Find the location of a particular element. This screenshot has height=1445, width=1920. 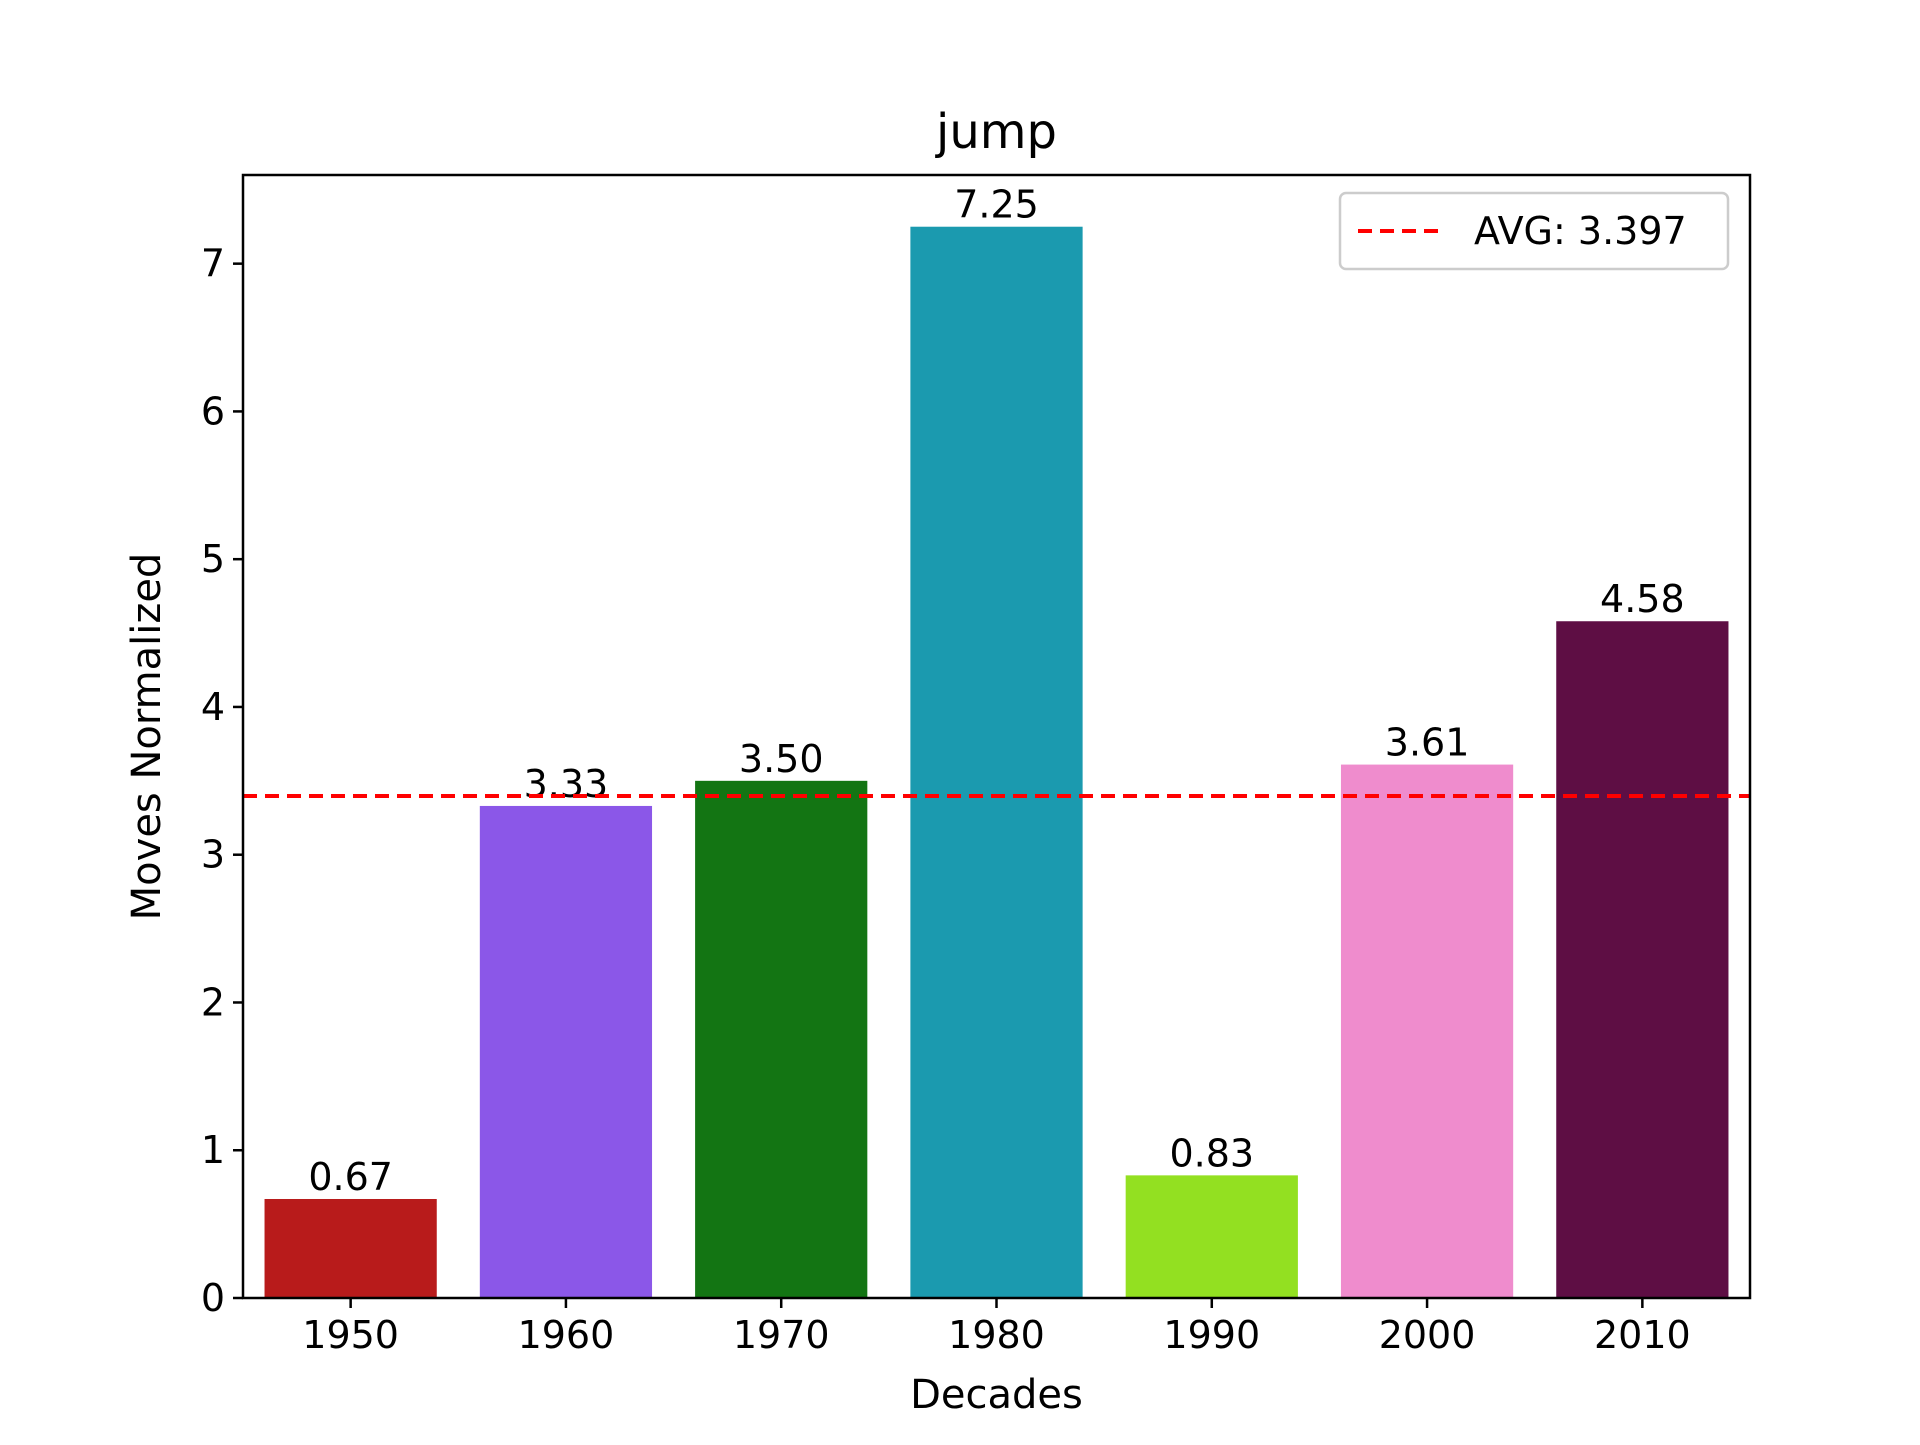

chart-title: jump is located at coordinates (996, 132).